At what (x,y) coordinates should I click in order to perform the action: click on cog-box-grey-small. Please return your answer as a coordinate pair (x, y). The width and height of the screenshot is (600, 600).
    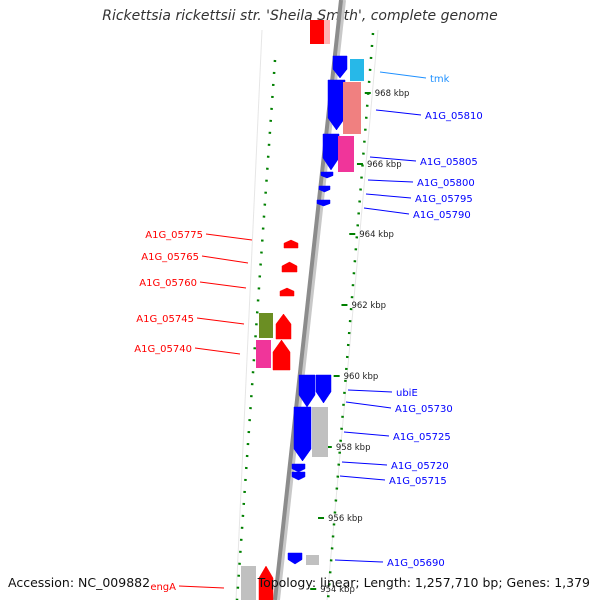
    Looking at the image, I should click on (312, 560).